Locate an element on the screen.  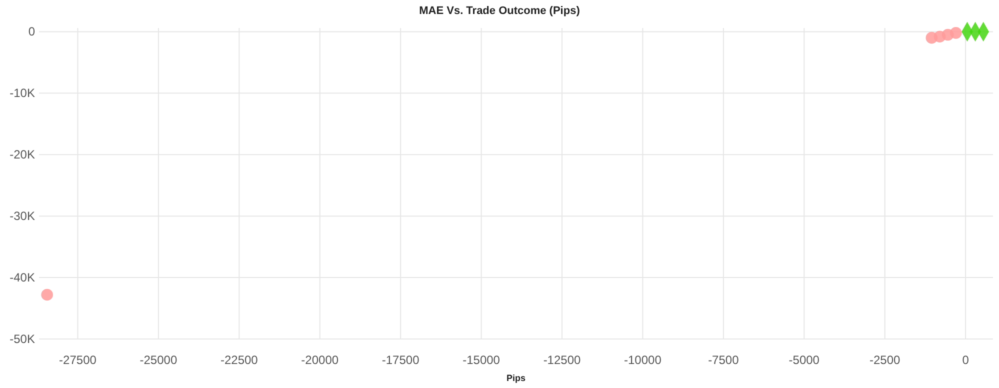
x-tick-label: -20000 is located at coordinates (320, 360).